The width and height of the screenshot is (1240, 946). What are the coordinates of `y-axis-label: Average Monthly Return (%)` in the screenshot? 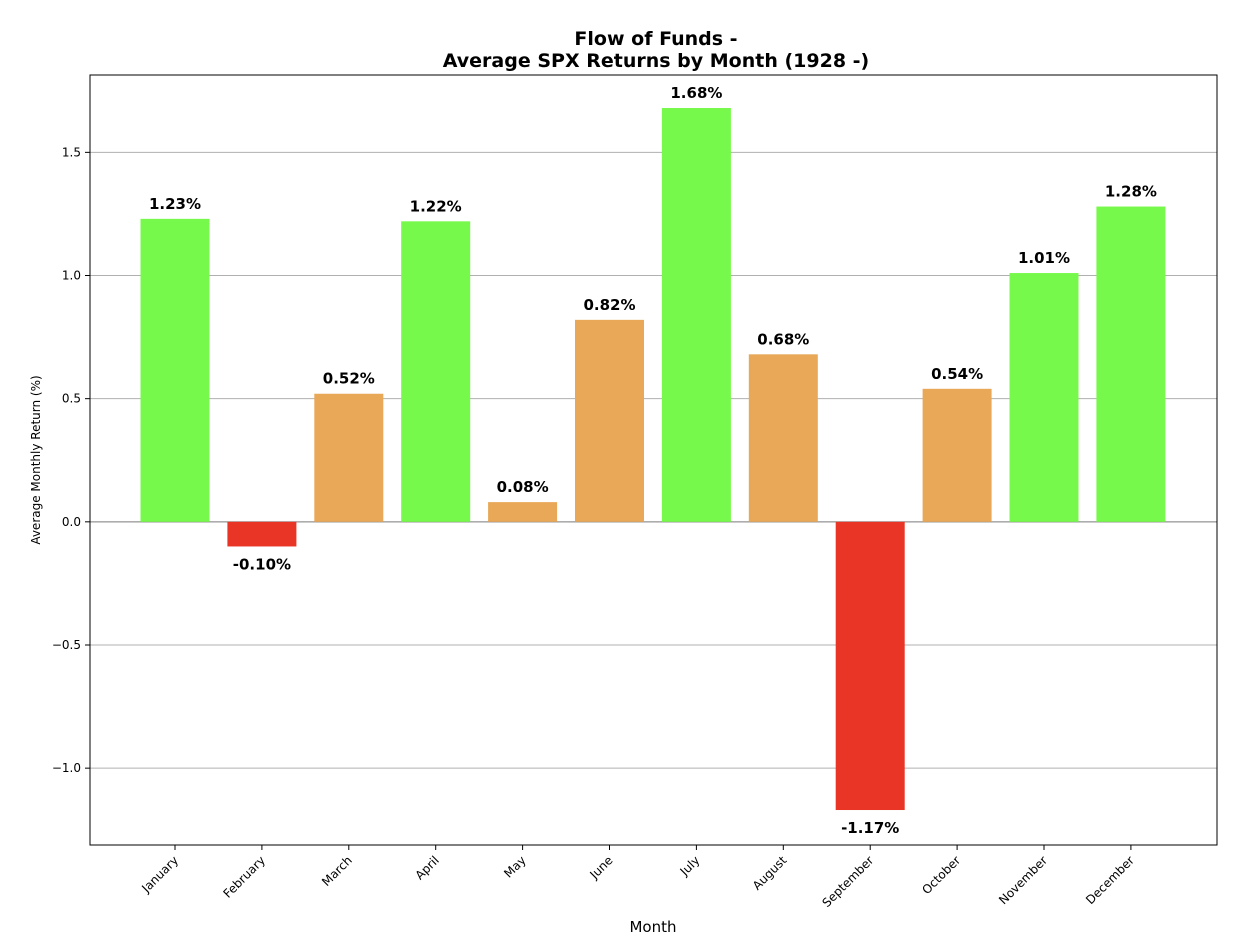 It's located at (36, 459).